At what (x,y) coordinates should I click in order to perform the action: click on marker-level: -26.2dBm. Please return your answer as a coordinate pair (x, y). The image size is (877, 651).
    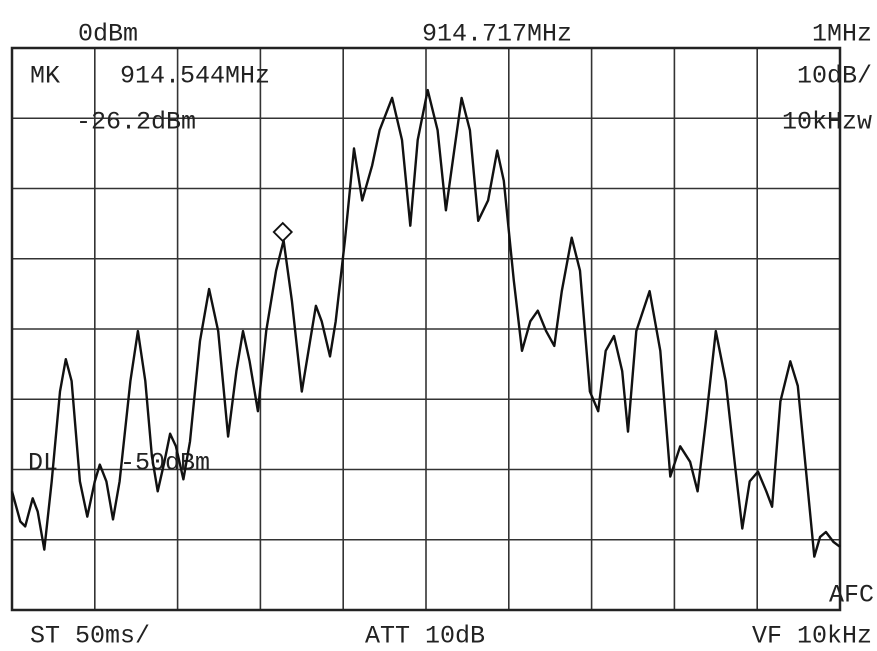
    Looking at the image, I should click on (136, 122).